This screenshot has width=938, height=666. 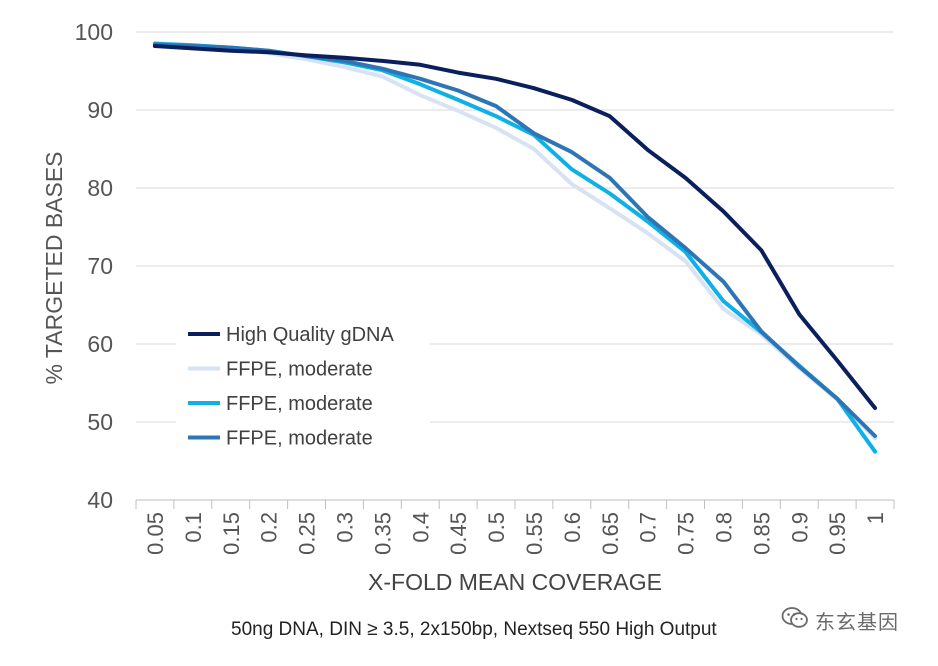 What do you see at coordinates (837, 533) in the screenshot?
I see `x-tick-label: 0.95` at bounding box center [837, 533].